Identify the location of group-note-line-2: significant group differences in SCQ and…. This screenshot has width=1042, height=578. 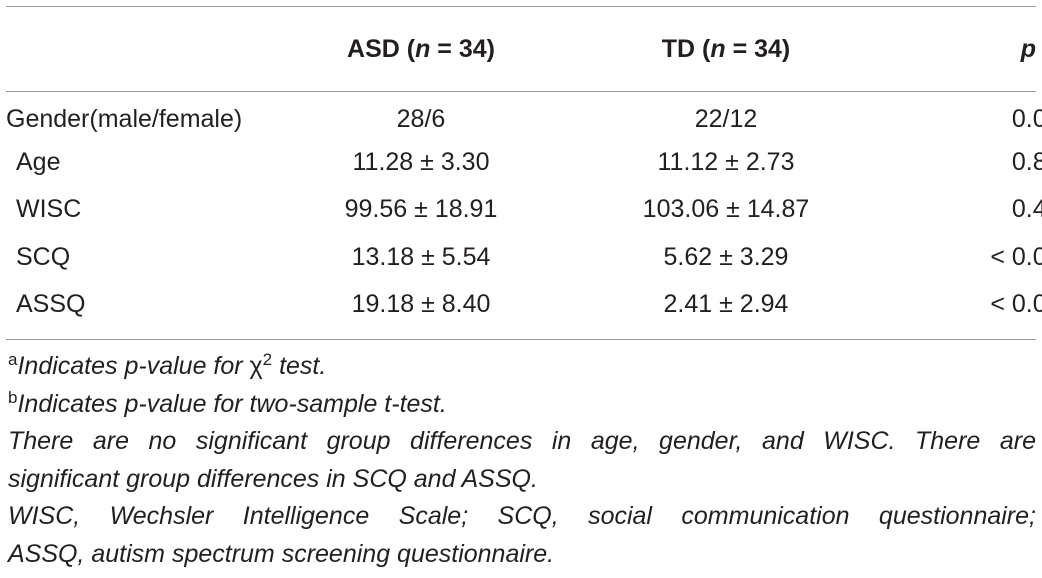
(273, 478).